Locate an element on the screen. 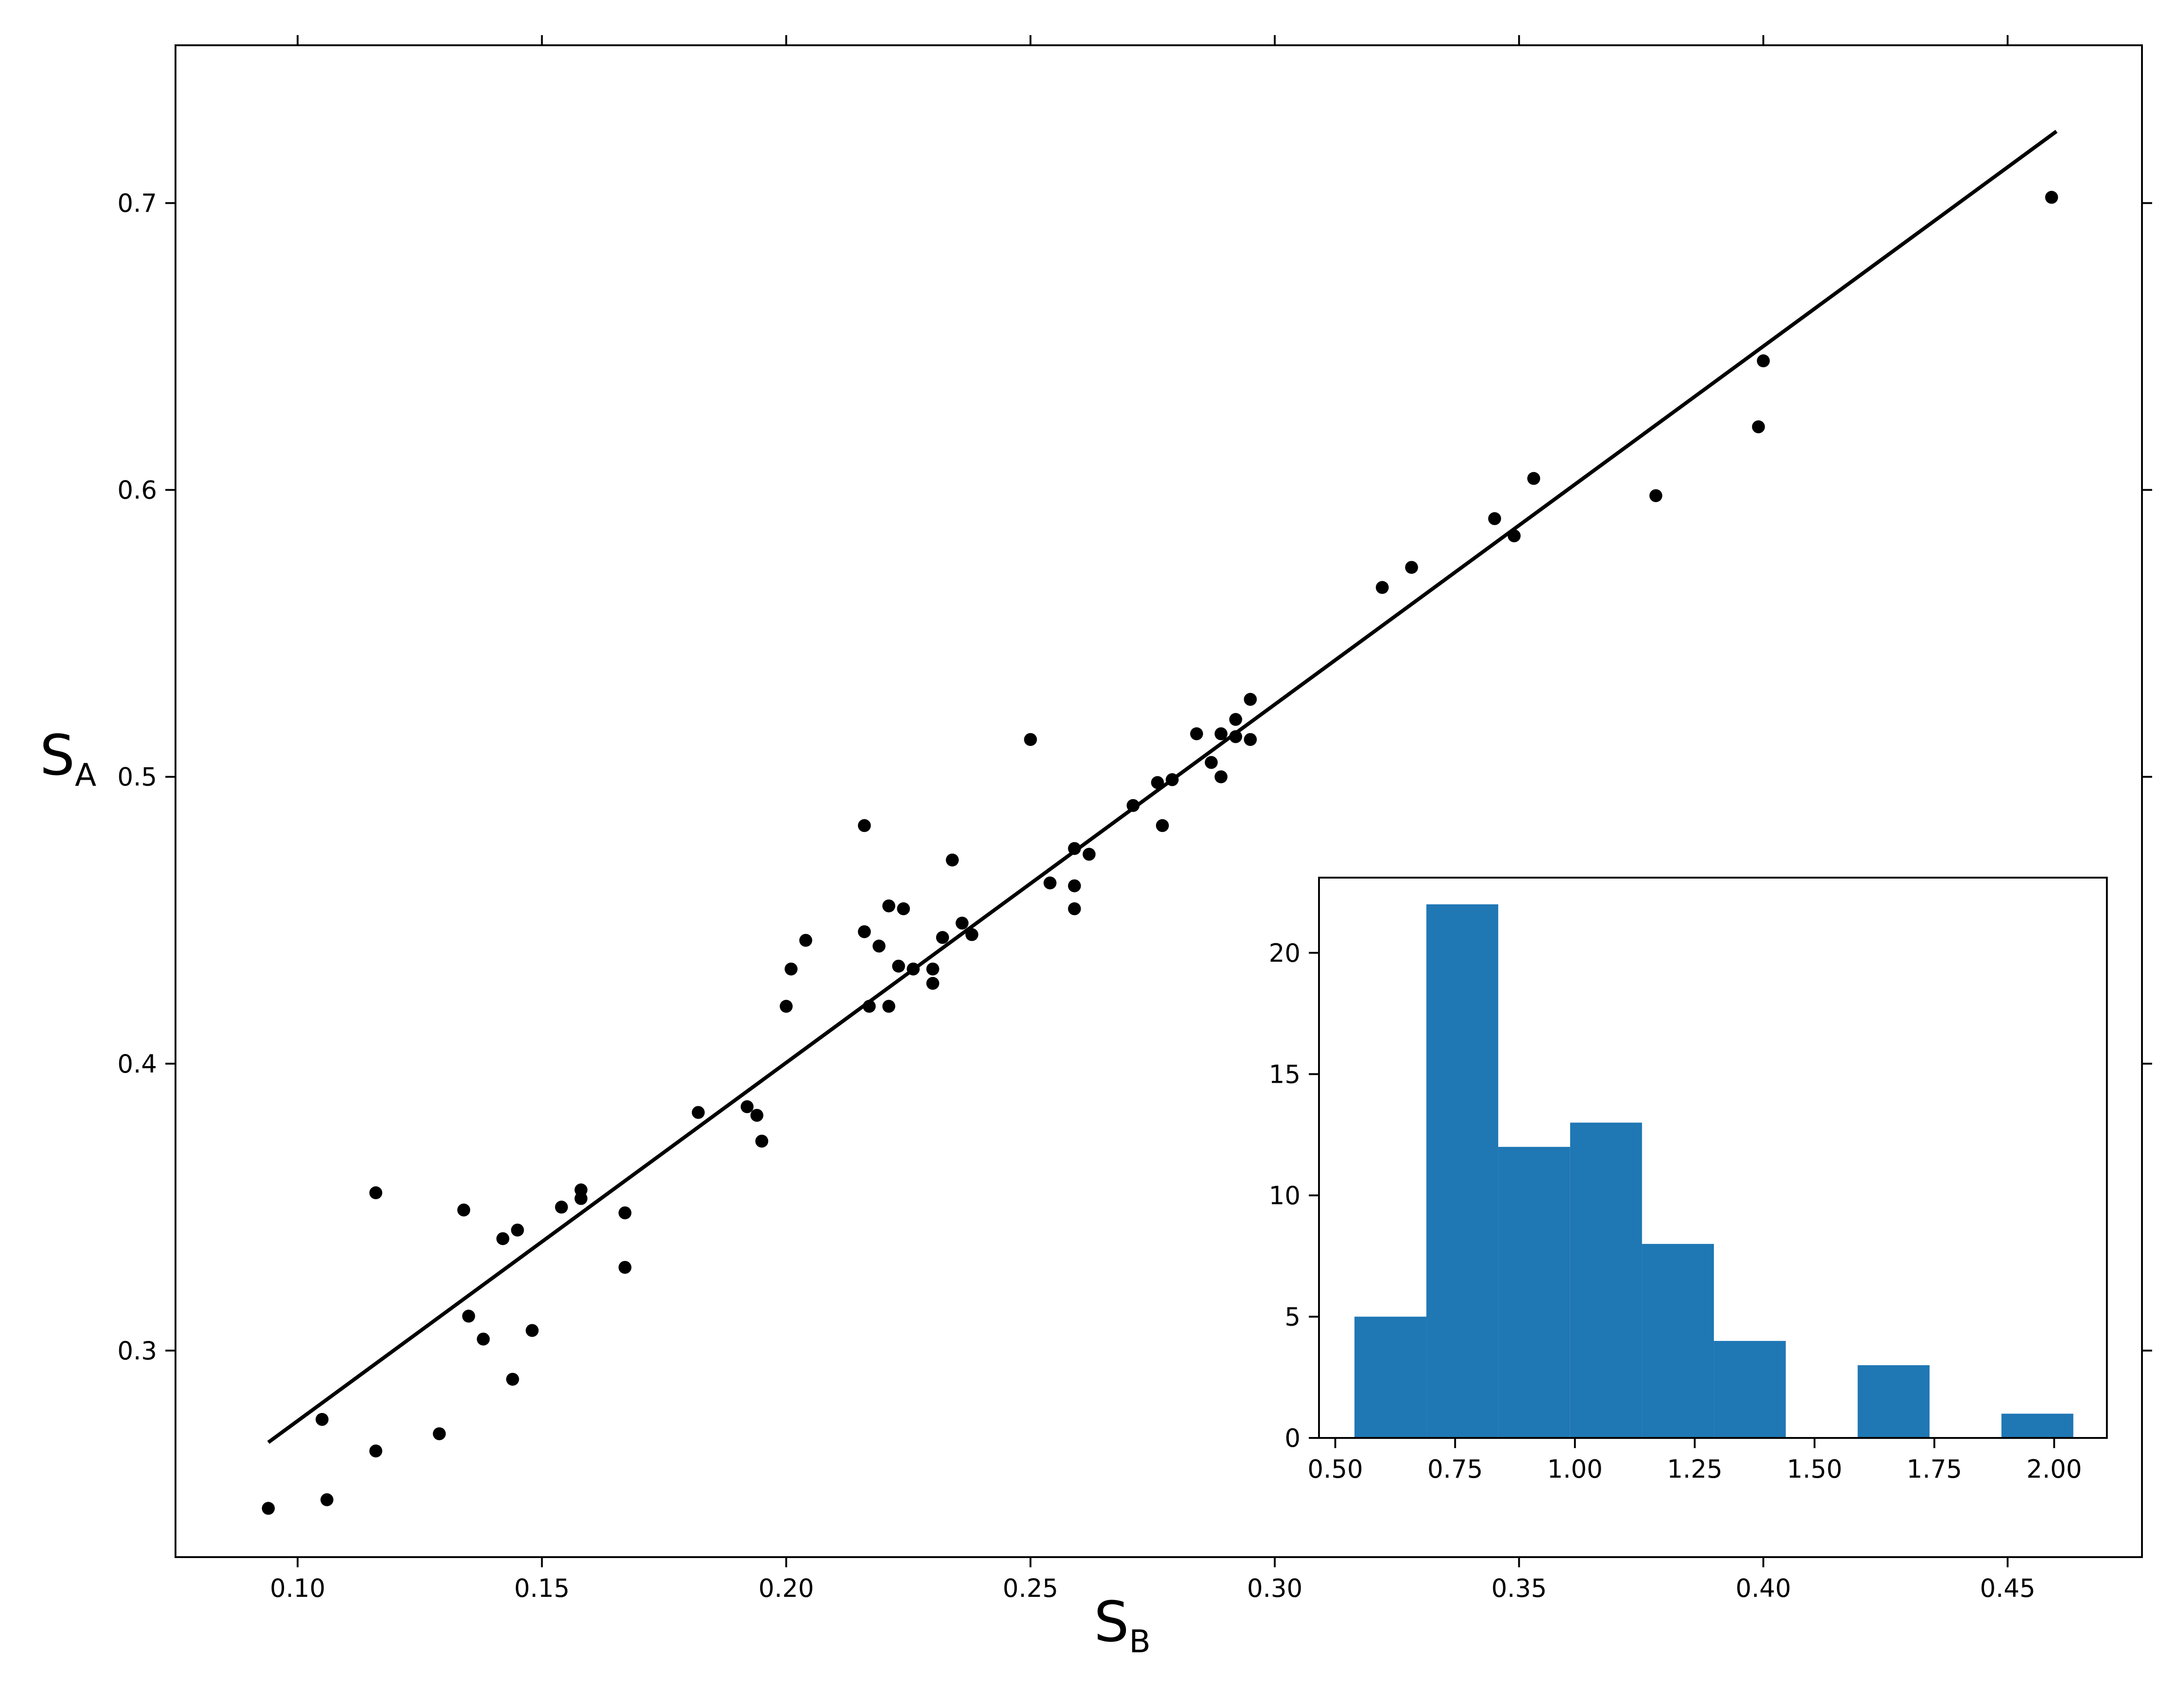  hist-y-tick-label: 0 is located at coordinates (1293, 1438).